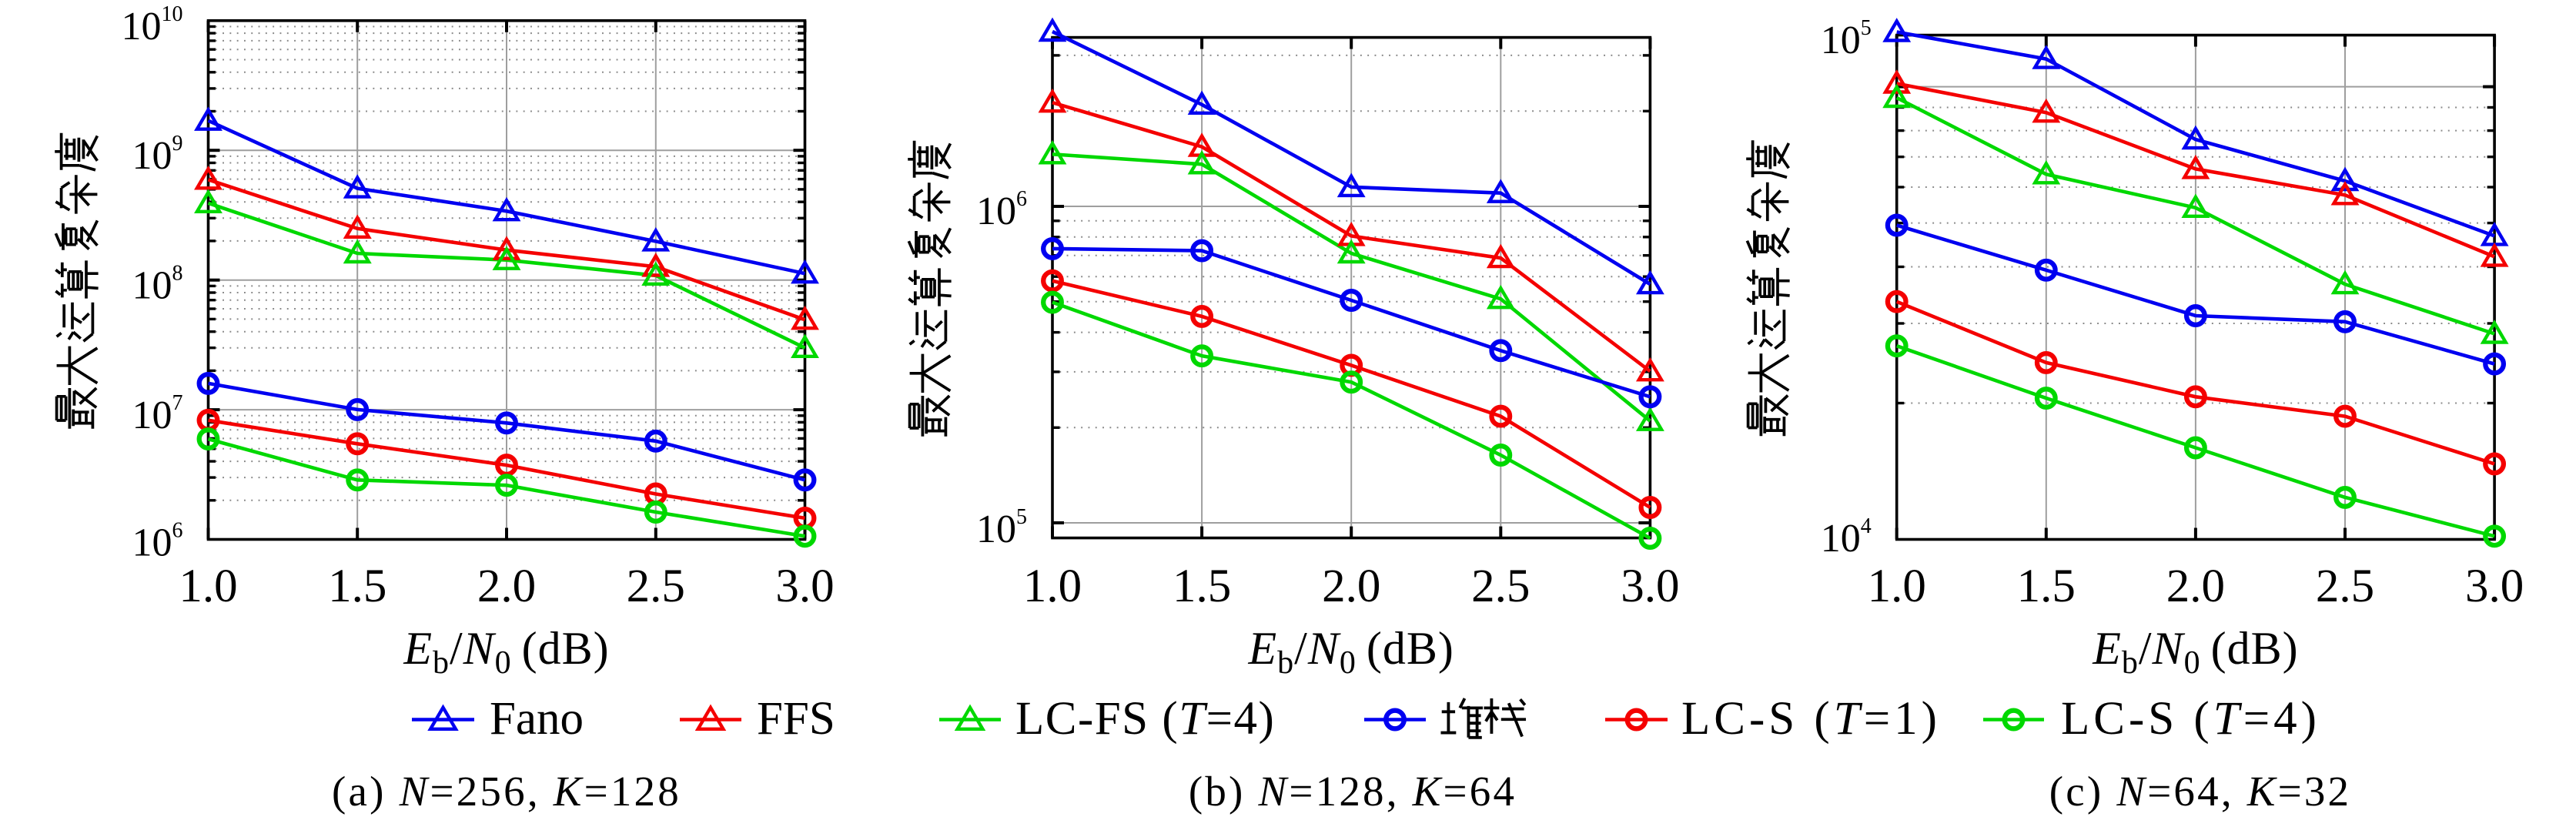 This screenshot has height=827, width=2576. What do you see at coordinates (157, 414) in the screenshot?
I see `svg-text: 10⁷` at bounding box center [157, 414].